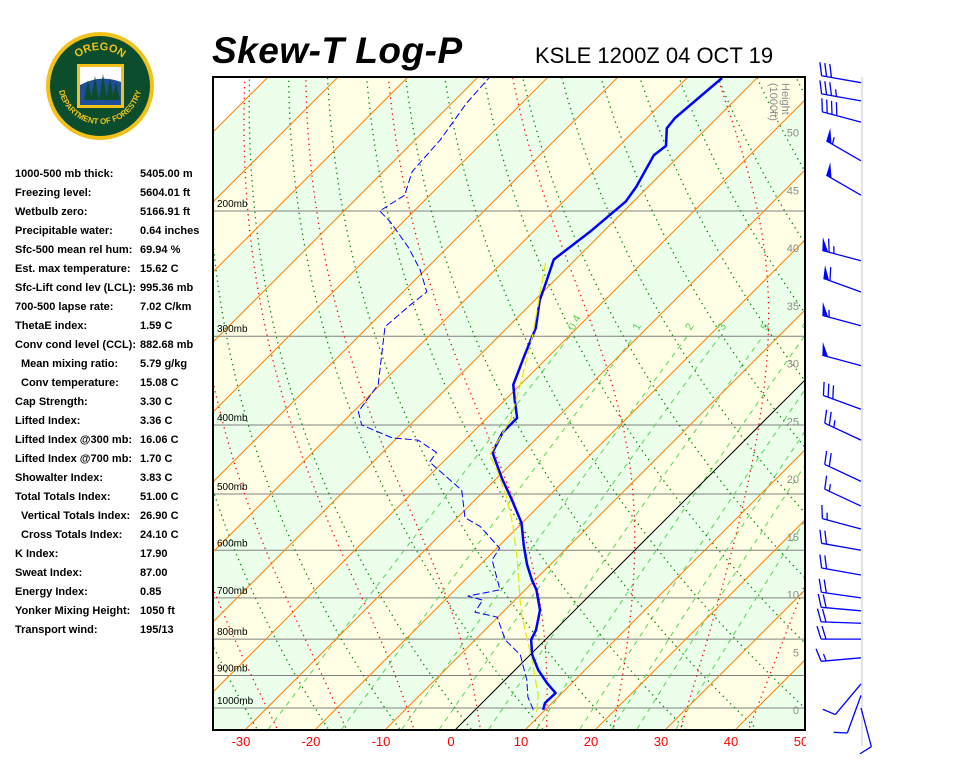 The height and width of the screenshot is (768, 960). I want to click on stat-value: 26.90 C, so click(159, 516).